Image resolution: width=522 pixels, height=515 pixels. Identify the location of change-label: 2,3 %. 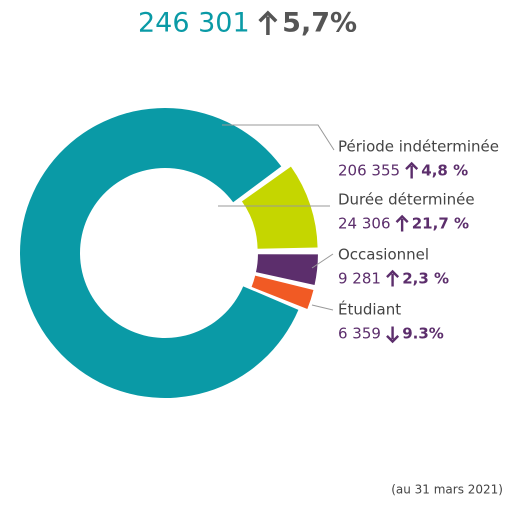
(425, 279).